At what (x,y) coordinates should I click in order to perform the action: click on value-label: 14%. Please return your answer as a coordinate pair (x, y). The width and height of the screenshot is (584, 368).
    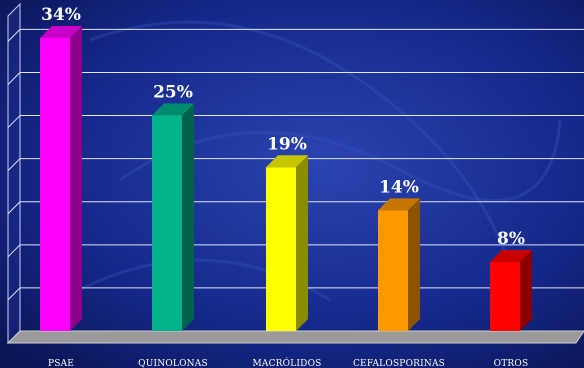
    Looking at the image, I should click on (399, 187).